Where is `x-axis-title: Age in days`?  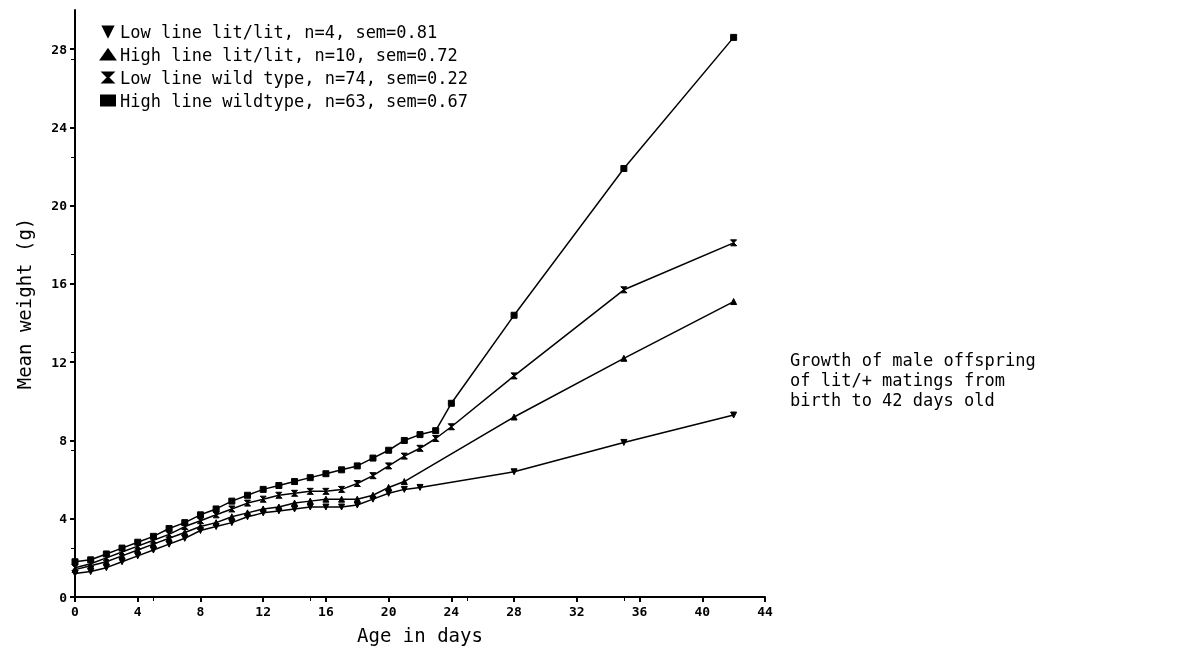
x-axis-title: Age in days is located at coordinates (420, 634).